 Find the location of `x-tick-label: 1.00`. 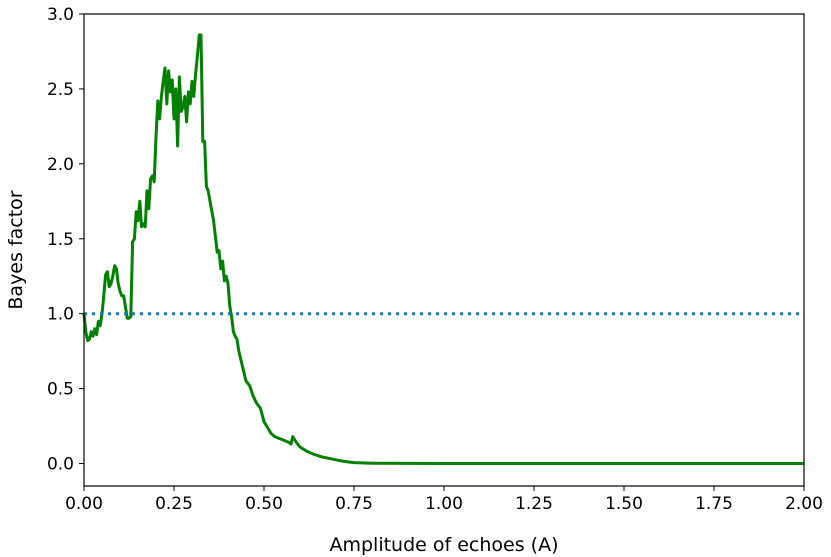

x-tick-label: 1.00 is located at coordinates (444, 504).